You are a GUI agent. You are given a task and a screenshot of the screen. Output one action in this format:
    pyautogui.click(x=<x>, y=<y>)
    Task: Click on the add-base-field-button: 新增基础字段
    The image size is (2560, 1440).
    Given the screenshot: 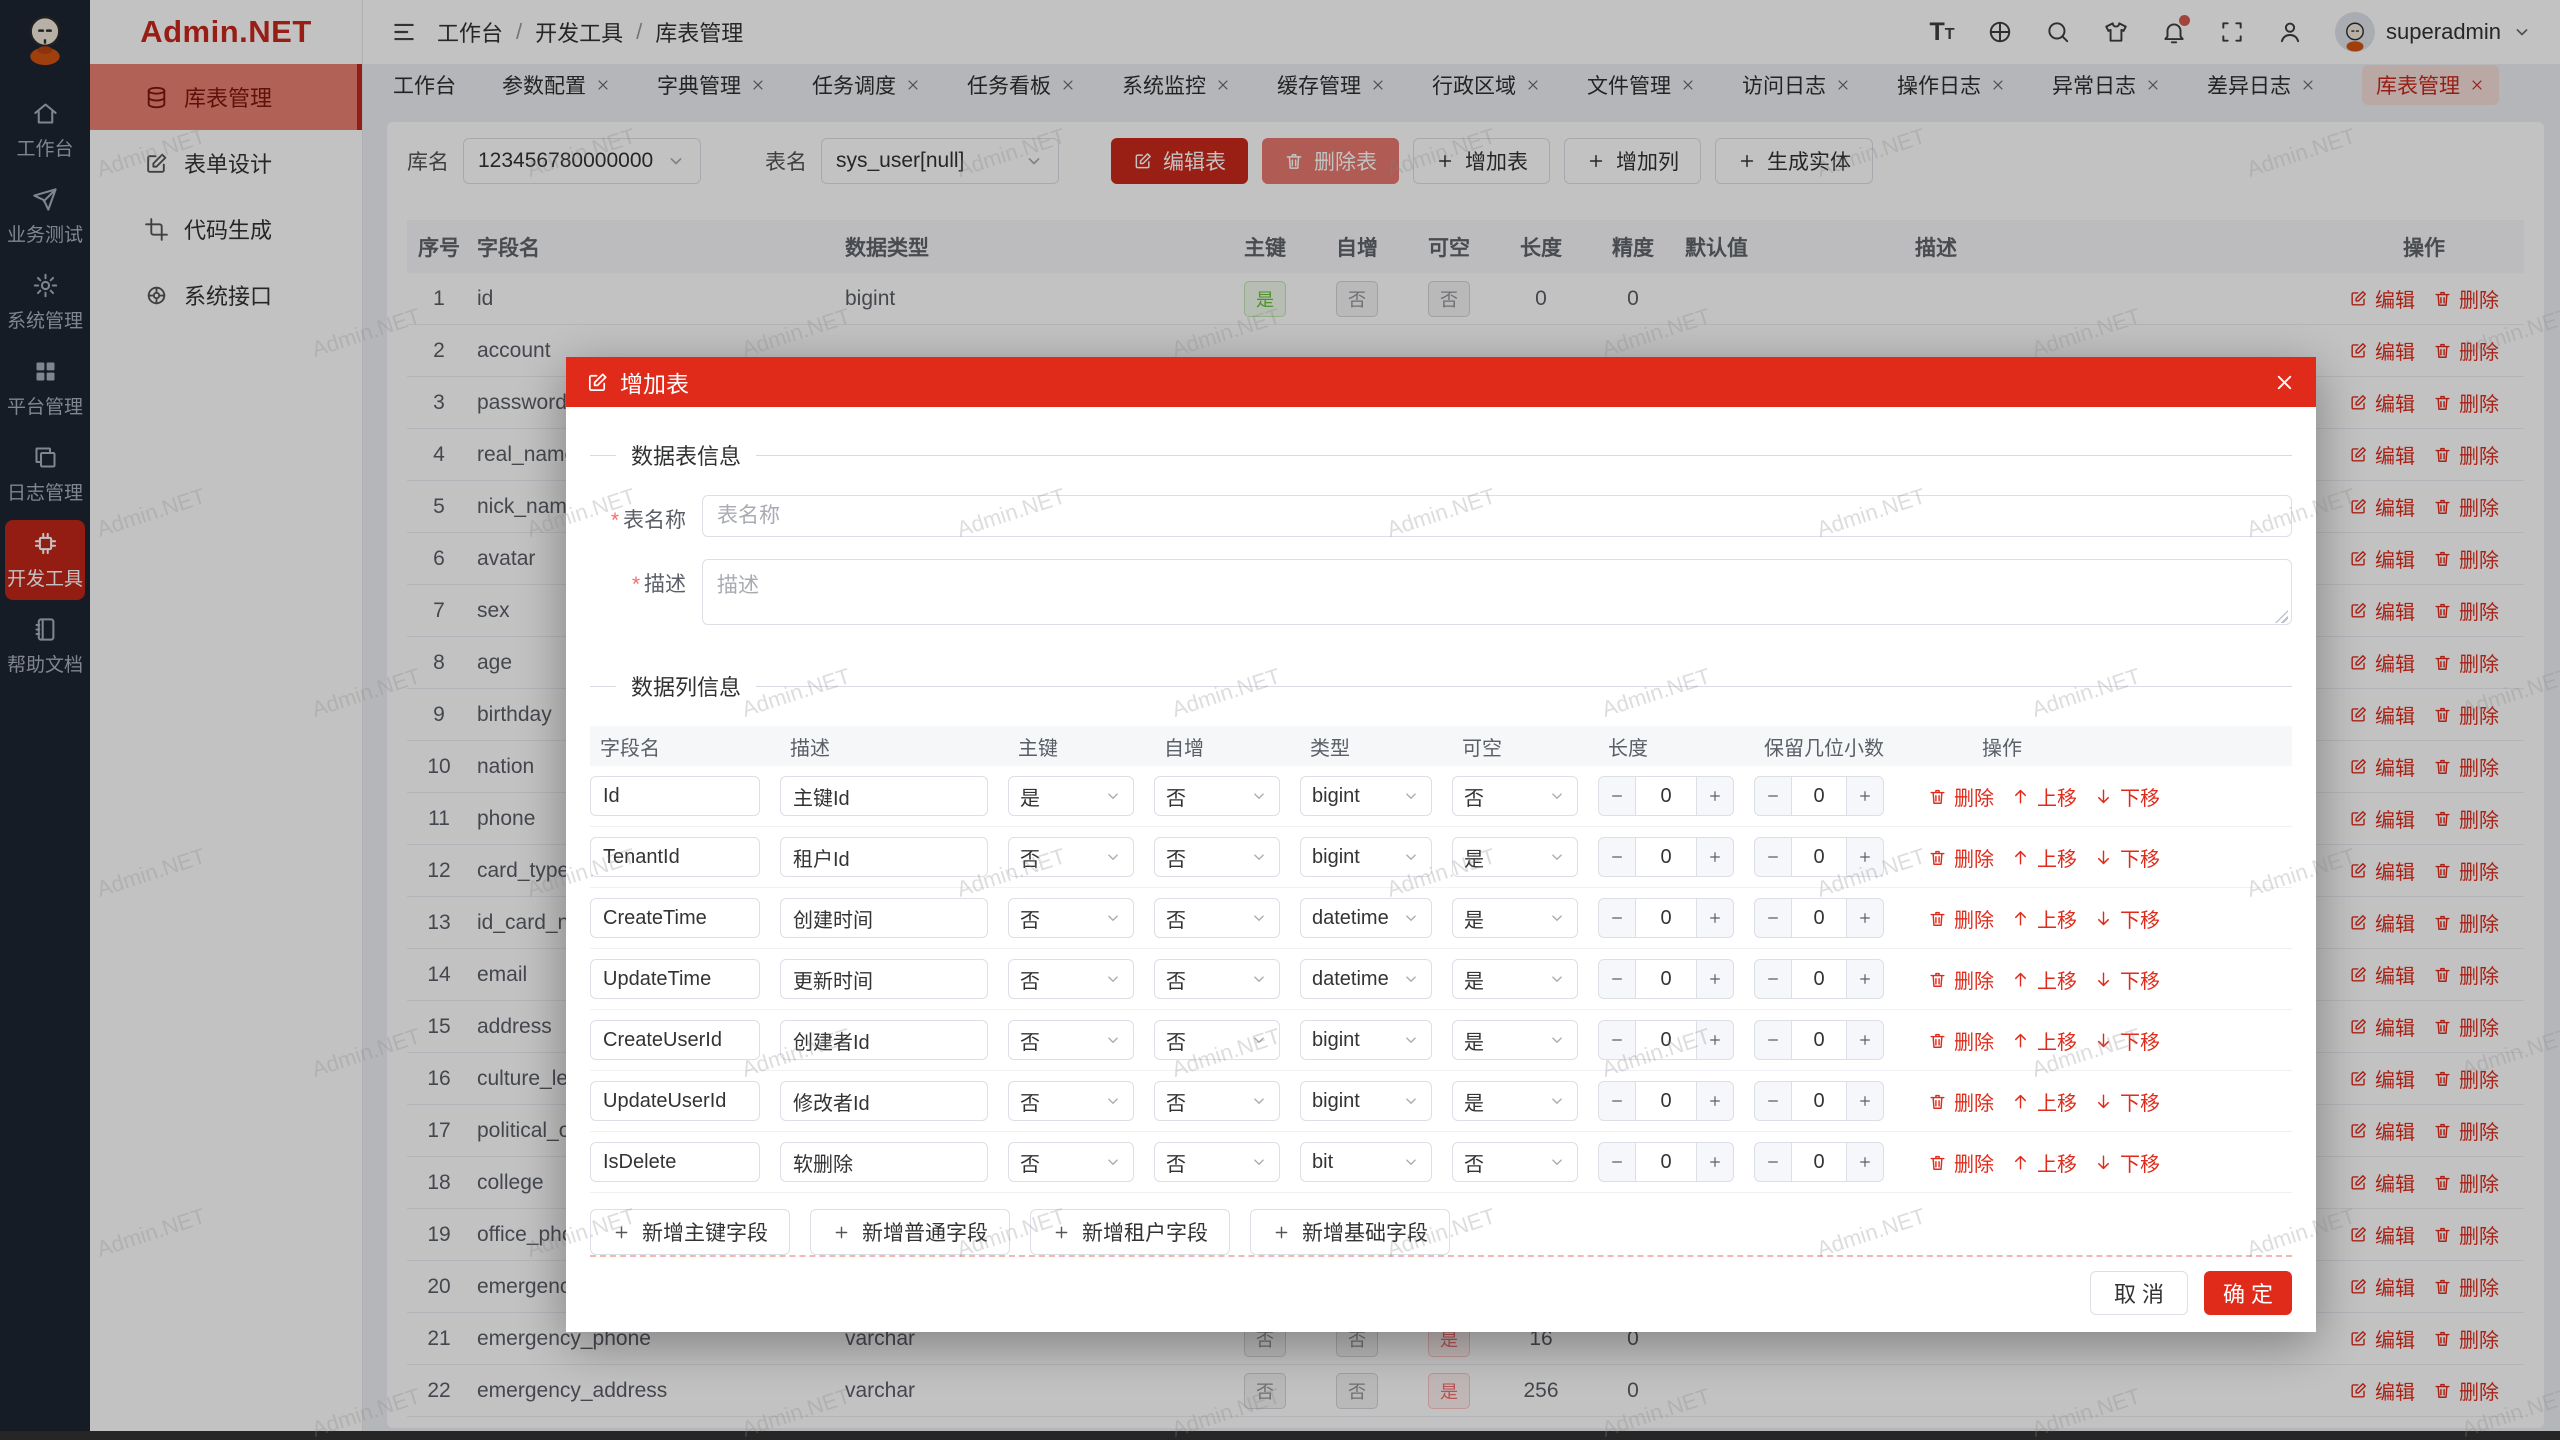 What is the action you would take?
    pyautogui.click(x=1350, y=1232)
    